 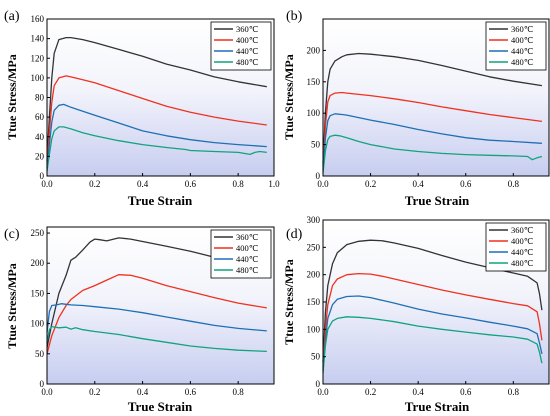 I want to click on y-tick-label: 60, so click(x=40, y=117).